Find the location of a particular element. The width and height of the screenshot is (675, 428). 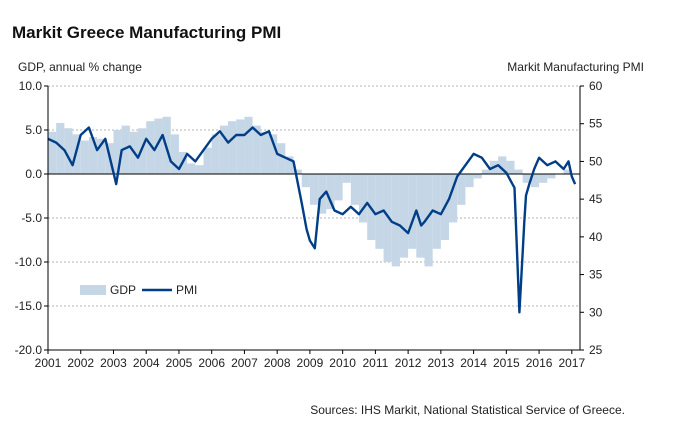

legend-pmi-label: PMI is located at coordinates (186, 290).